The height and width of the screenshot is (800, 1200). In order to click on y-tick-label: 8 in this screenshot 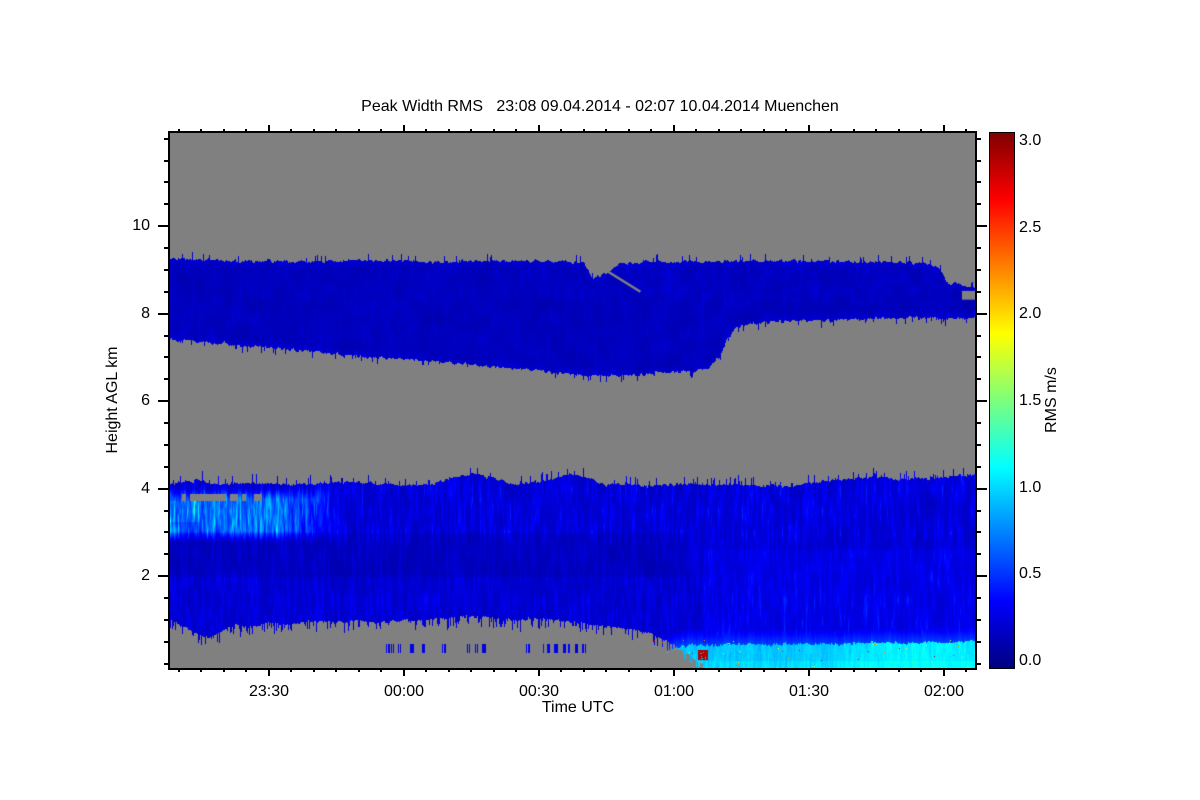, I will do `click(145, 313)`.